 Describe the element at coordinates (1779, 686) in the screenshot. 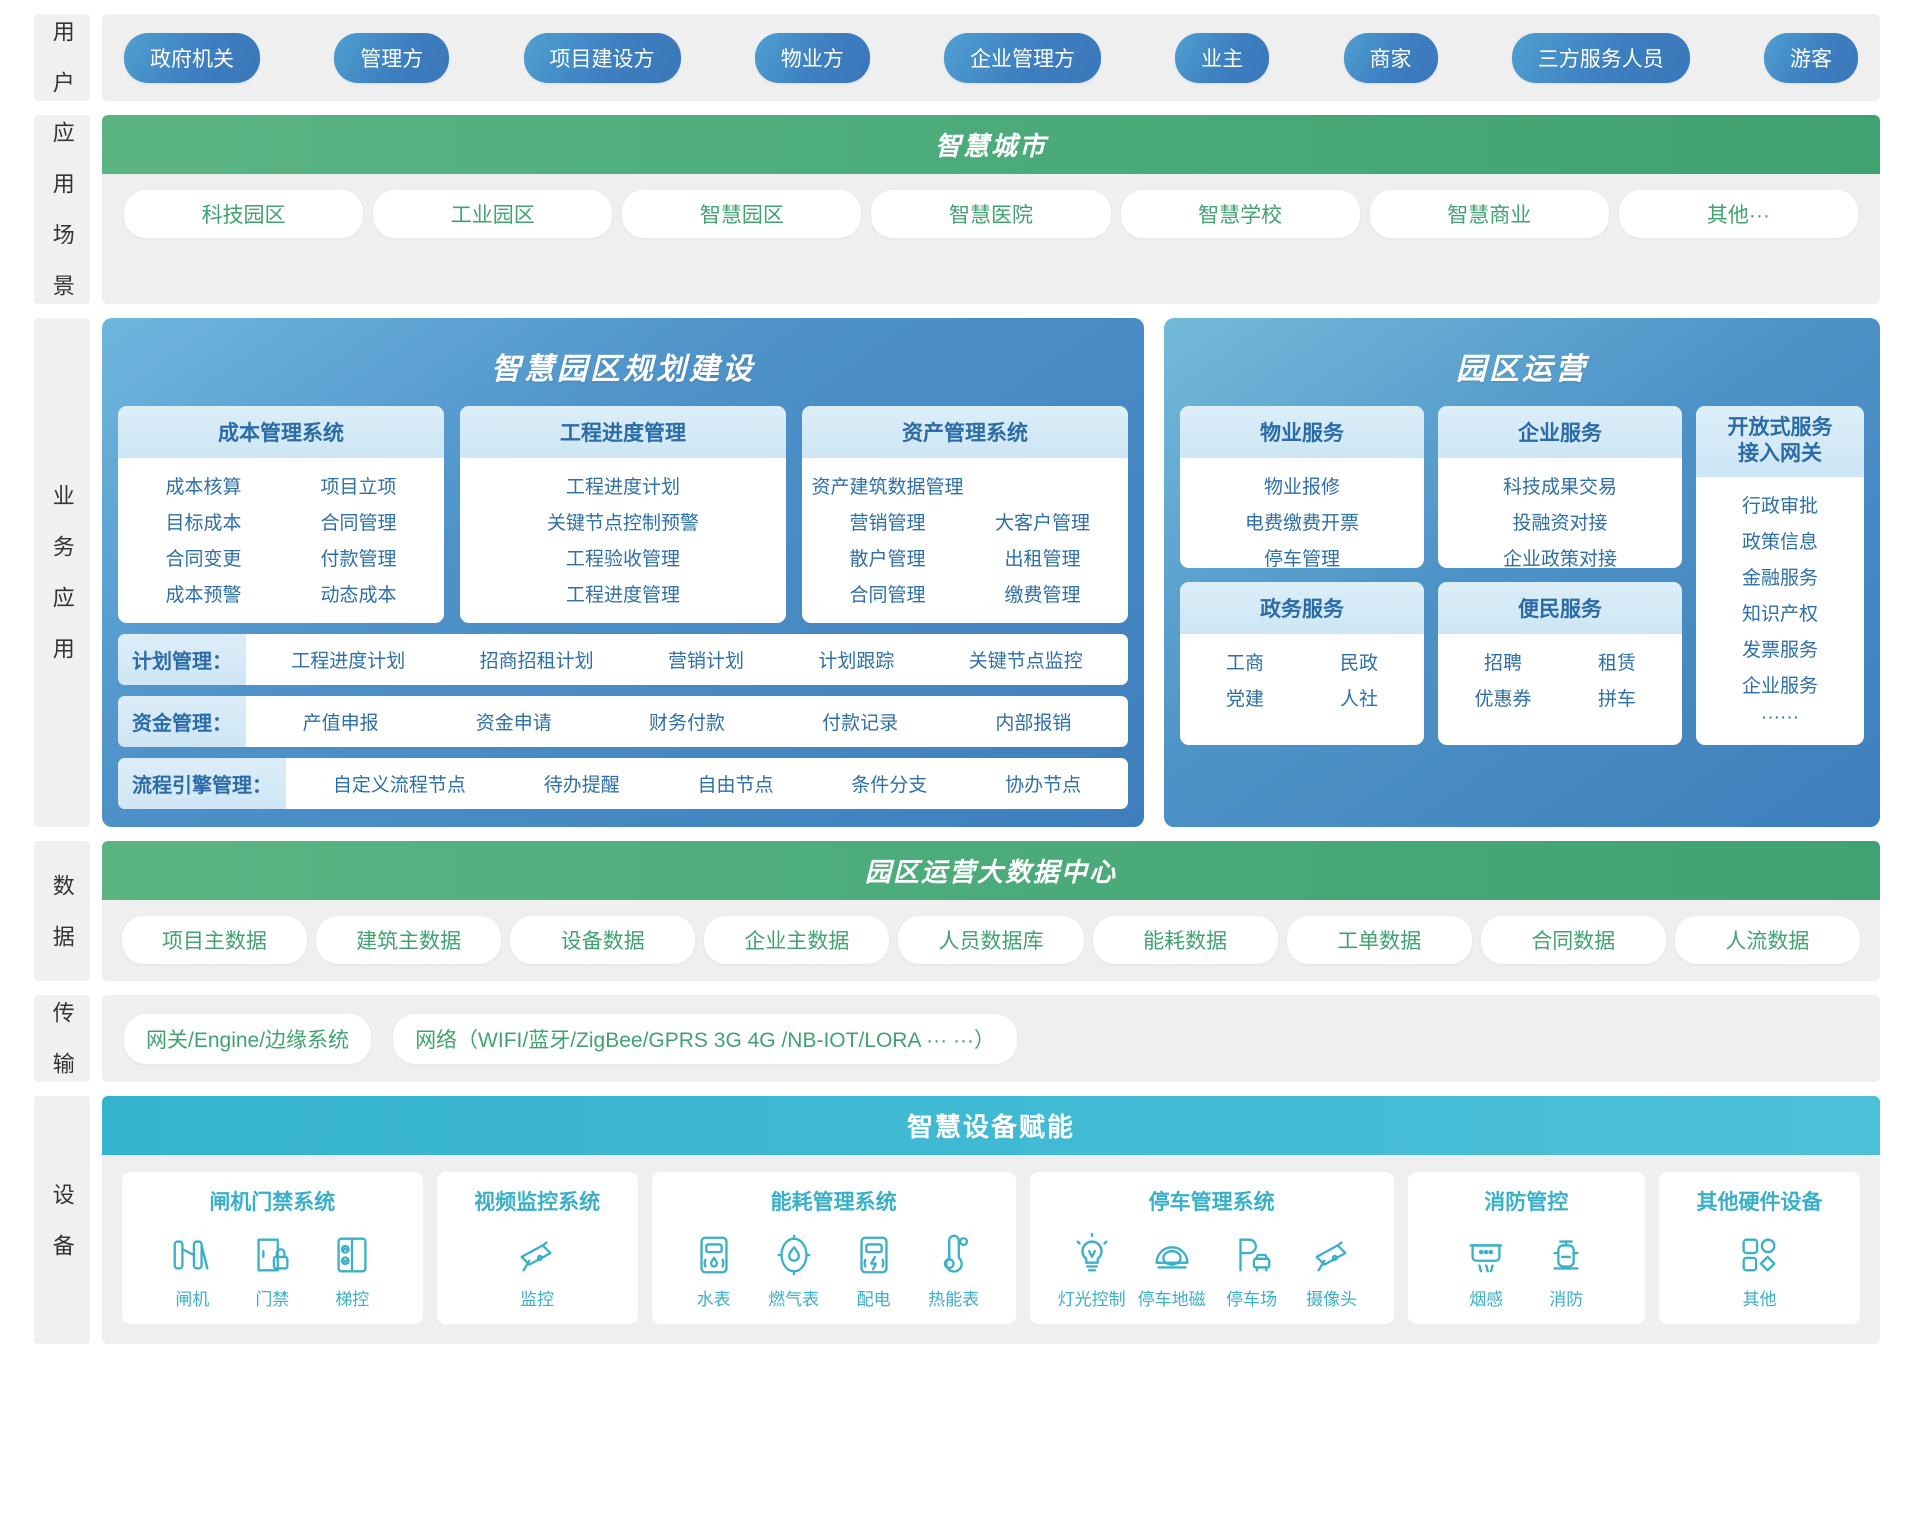

I see `operation-gateway-item-5: 企业服务` at that location.